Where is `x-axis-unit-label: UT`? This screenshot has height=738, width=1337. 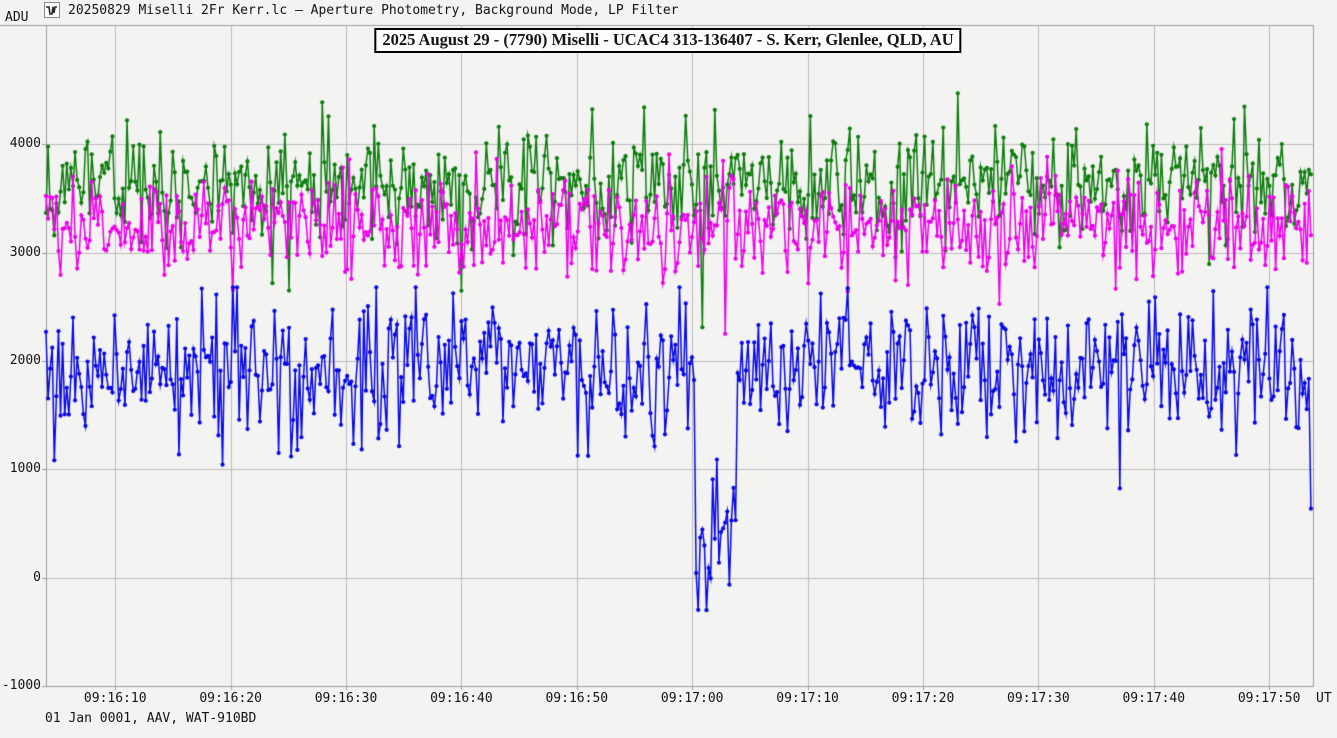 x-axis-unit-label: UT is located at coordinates (1324, 698).